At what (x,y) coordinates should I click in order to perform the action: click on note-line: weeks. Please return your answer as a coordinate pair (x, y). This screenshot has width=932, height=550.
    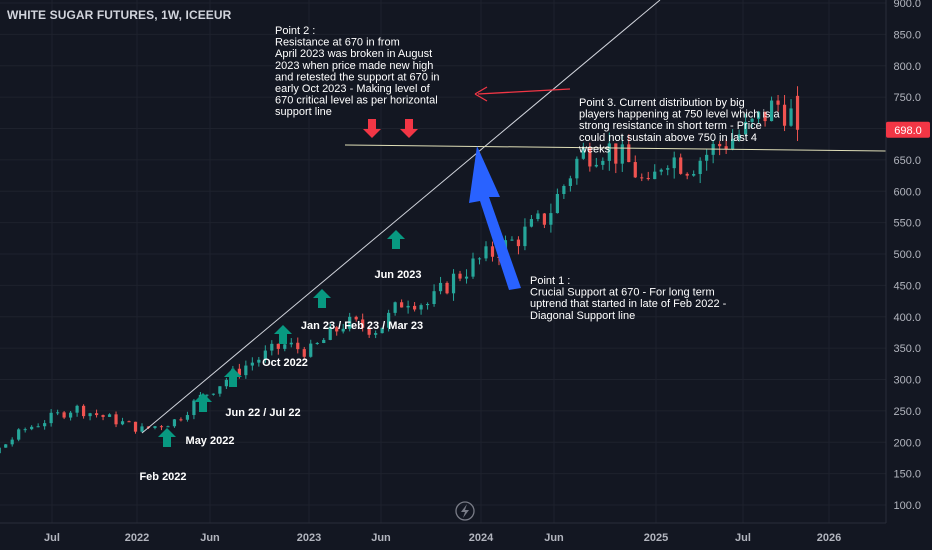
    Looking at the image, I should click on (594, 149).